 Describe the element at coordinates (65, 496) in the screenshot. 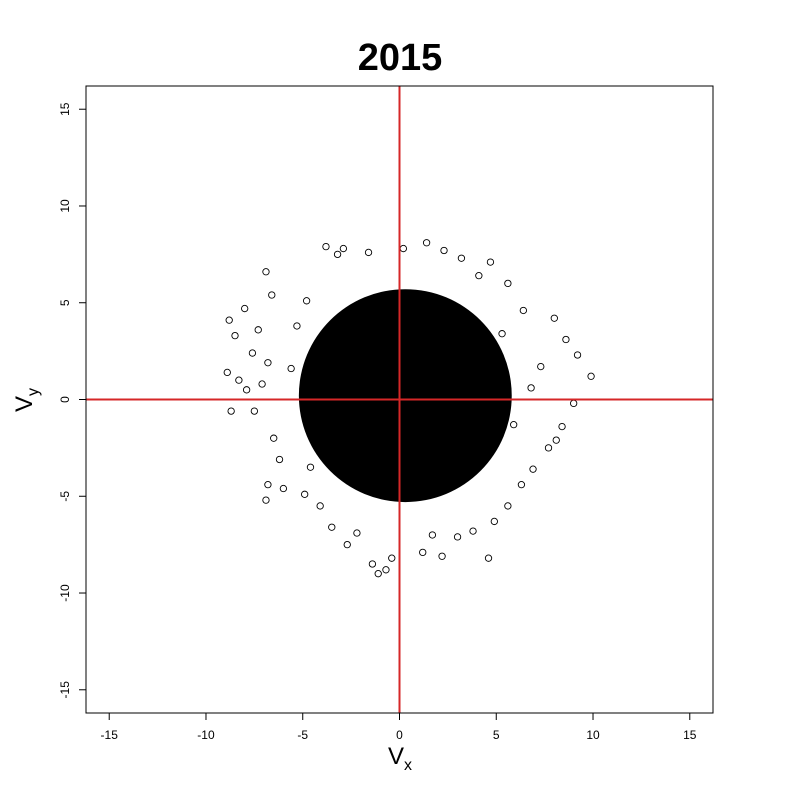

I see `y-tick-label: -5` at that location.